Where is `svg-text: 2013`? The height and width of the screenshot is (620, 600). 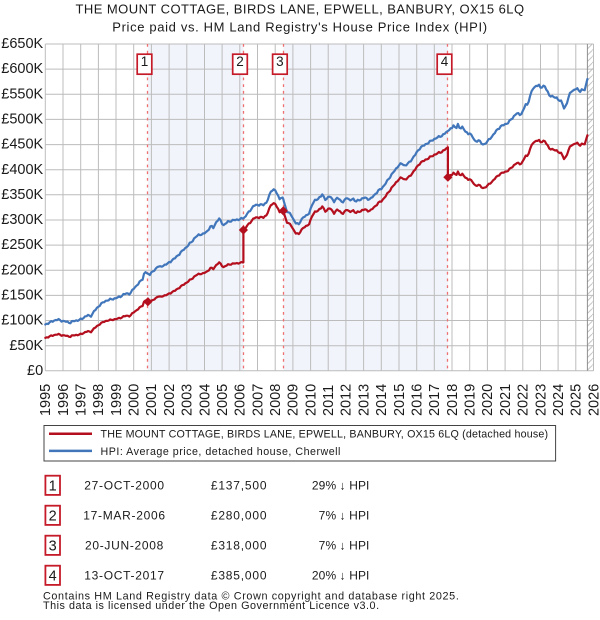 svg-text: 2013 is located at coordinates (364, 400).